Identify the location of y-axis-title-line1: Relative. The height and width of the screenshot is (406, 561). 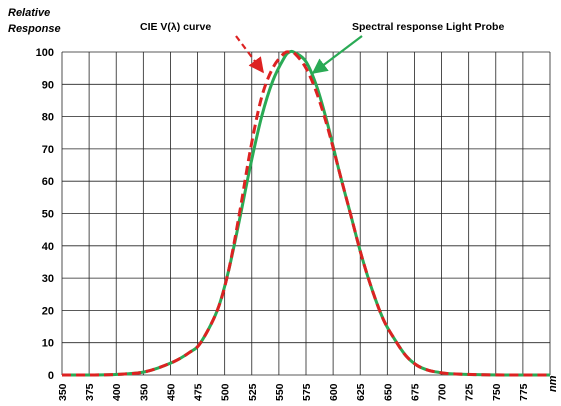
(29, 13).